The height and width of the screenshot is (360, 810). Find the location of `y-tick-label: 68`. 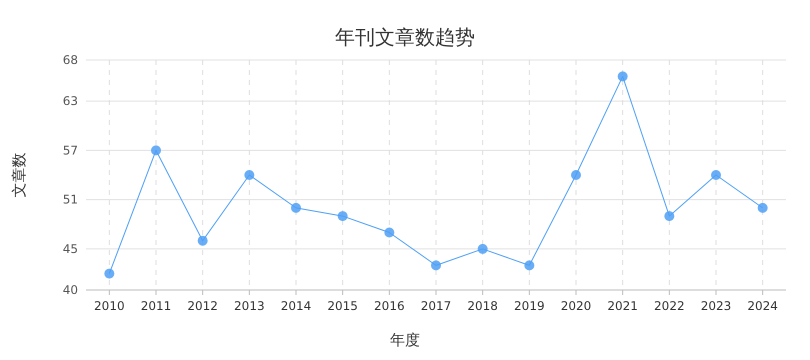

y-tick-label: 68 is located at coordinates (70, 60).